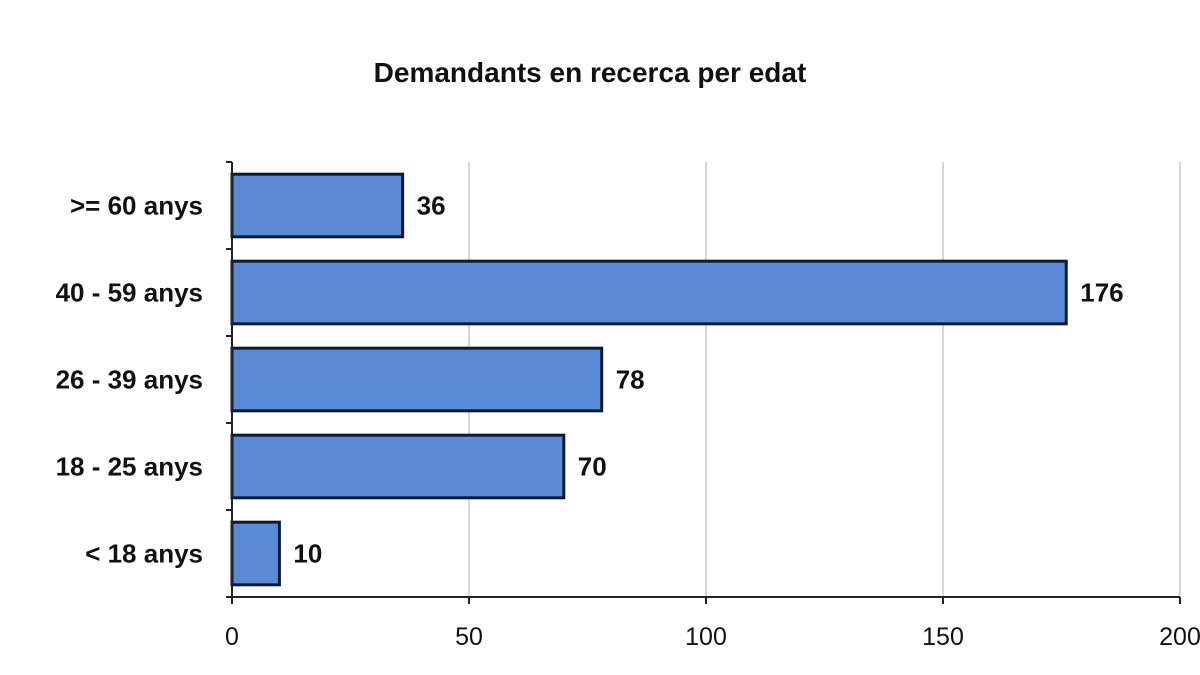 The width and height of the screenshot is (1200, 675). I want to click on data-label: 78, so click(630, 380).